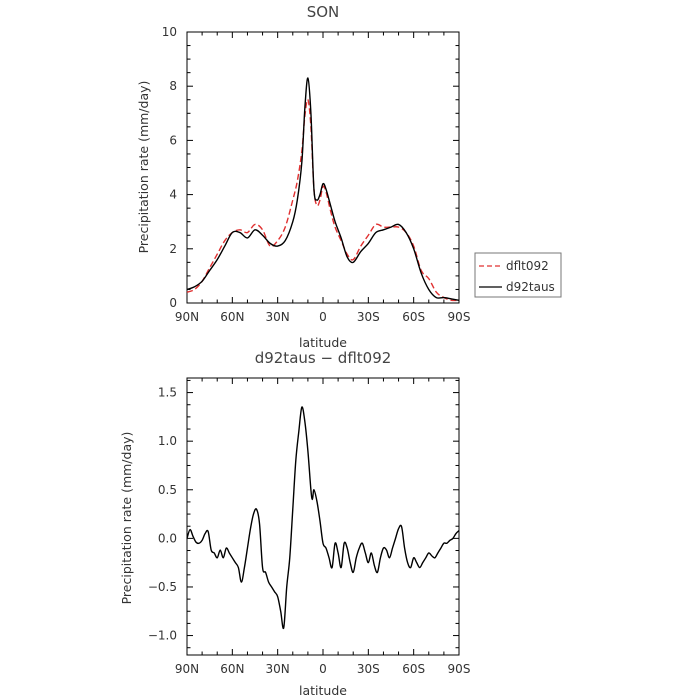 The image size is (700, 700). What do you see at coordinates (530, 287) in the screenshot?
I see `legend-label-d92taus: d92taus` at bounding box center [530, 287].